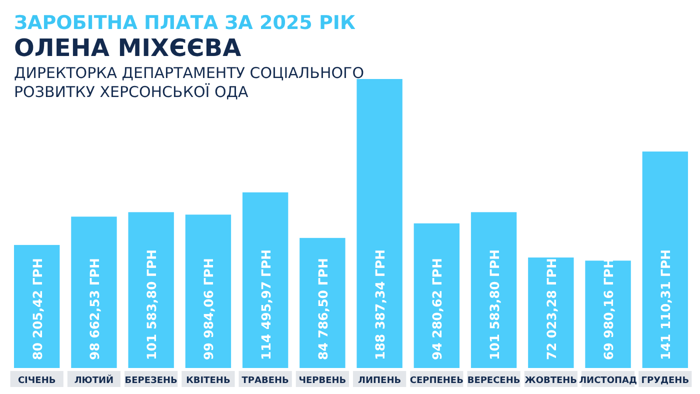 Image resolution: width=700 pixels, height=394 pixels. I want to click on x-tick-label: КВІТЕНЬ, so click(208, 381).